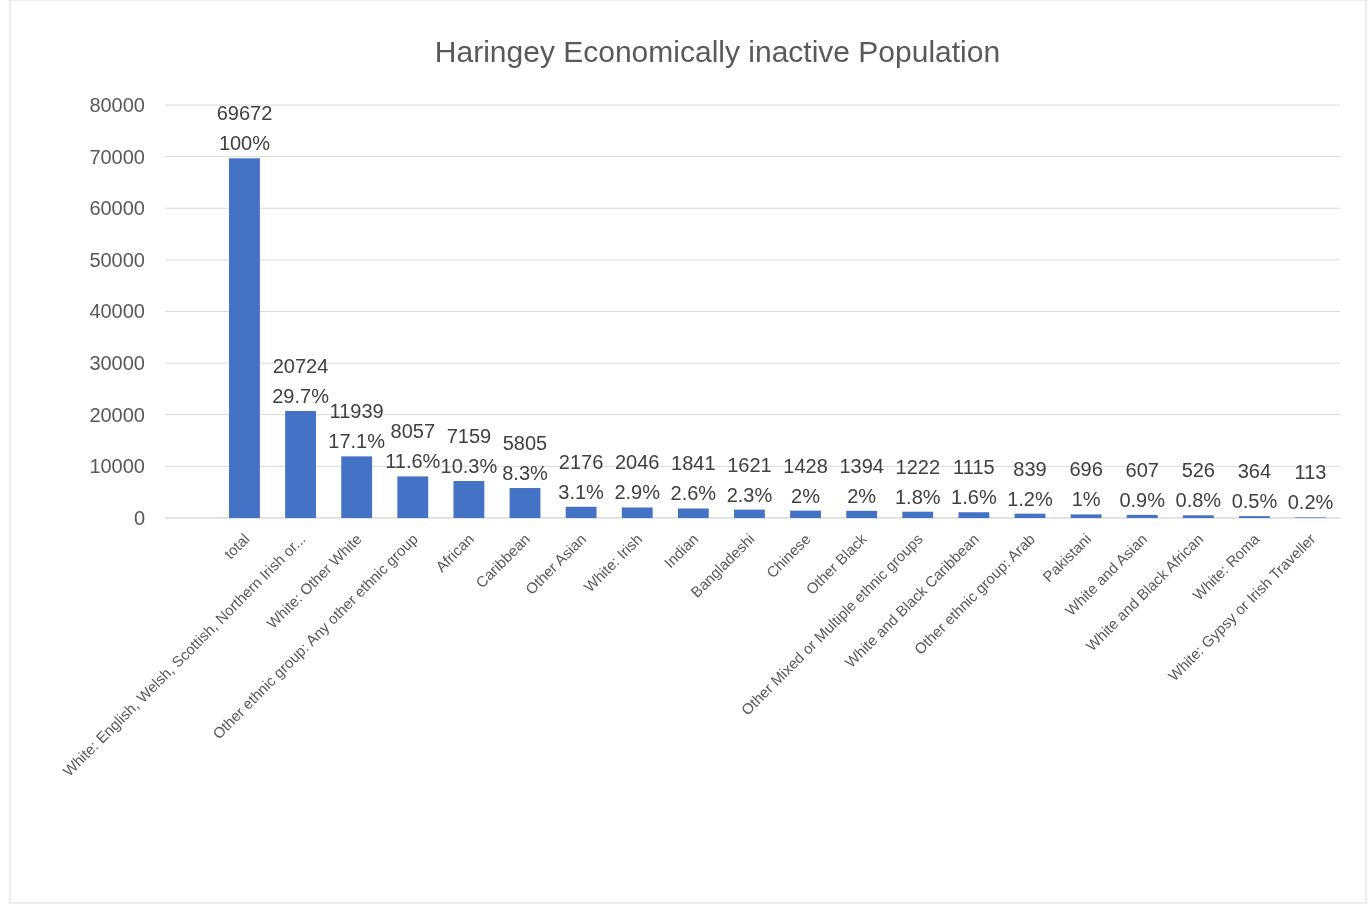 This screenshot has width=1368, height=904. Describe the element at coordinates (637, 462) in the screenshot. I see `data-label: 2046` at that location.